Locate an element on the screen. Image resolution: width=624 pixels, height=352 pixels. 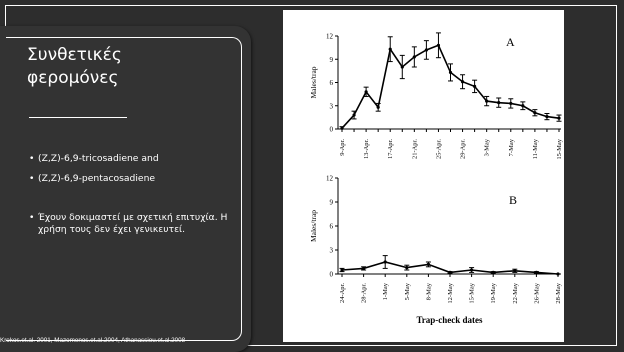
x-tick-label: 3-May is located at coordinates (487, 147).